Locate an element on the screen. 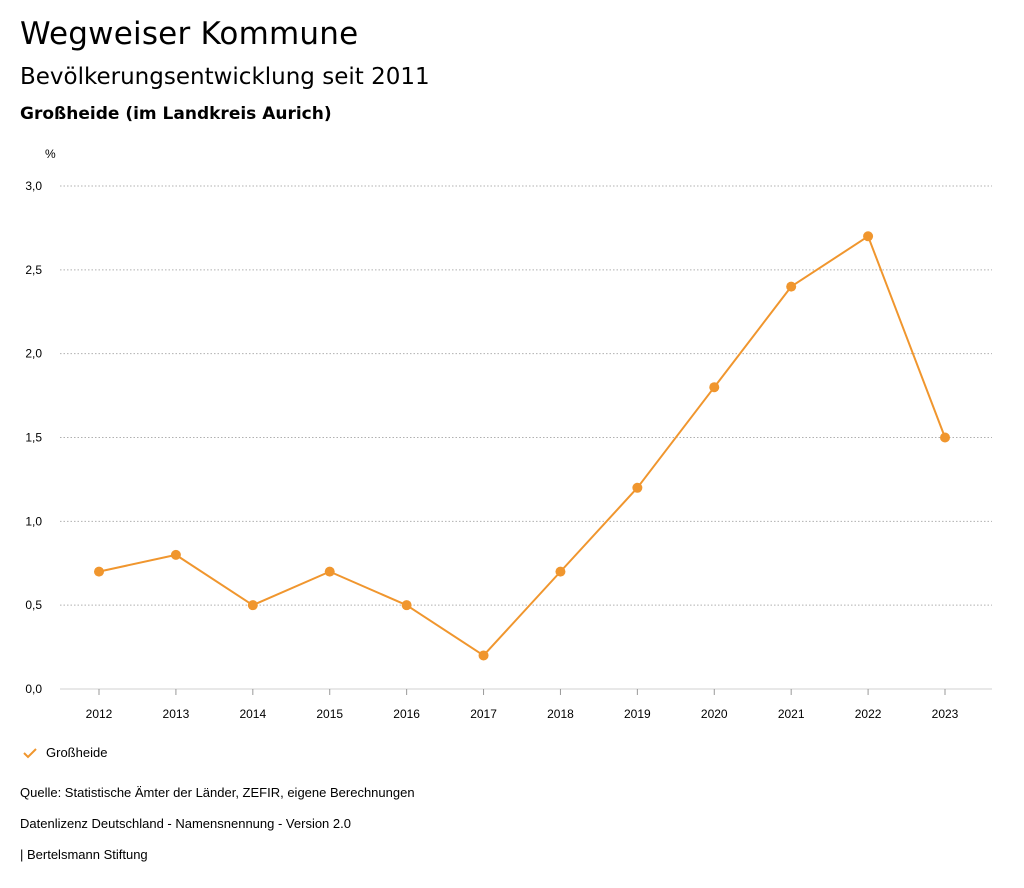 This screenshot has height=888, width=1024. y-tick-label: 2,5 is located at coordinates (33, 270).